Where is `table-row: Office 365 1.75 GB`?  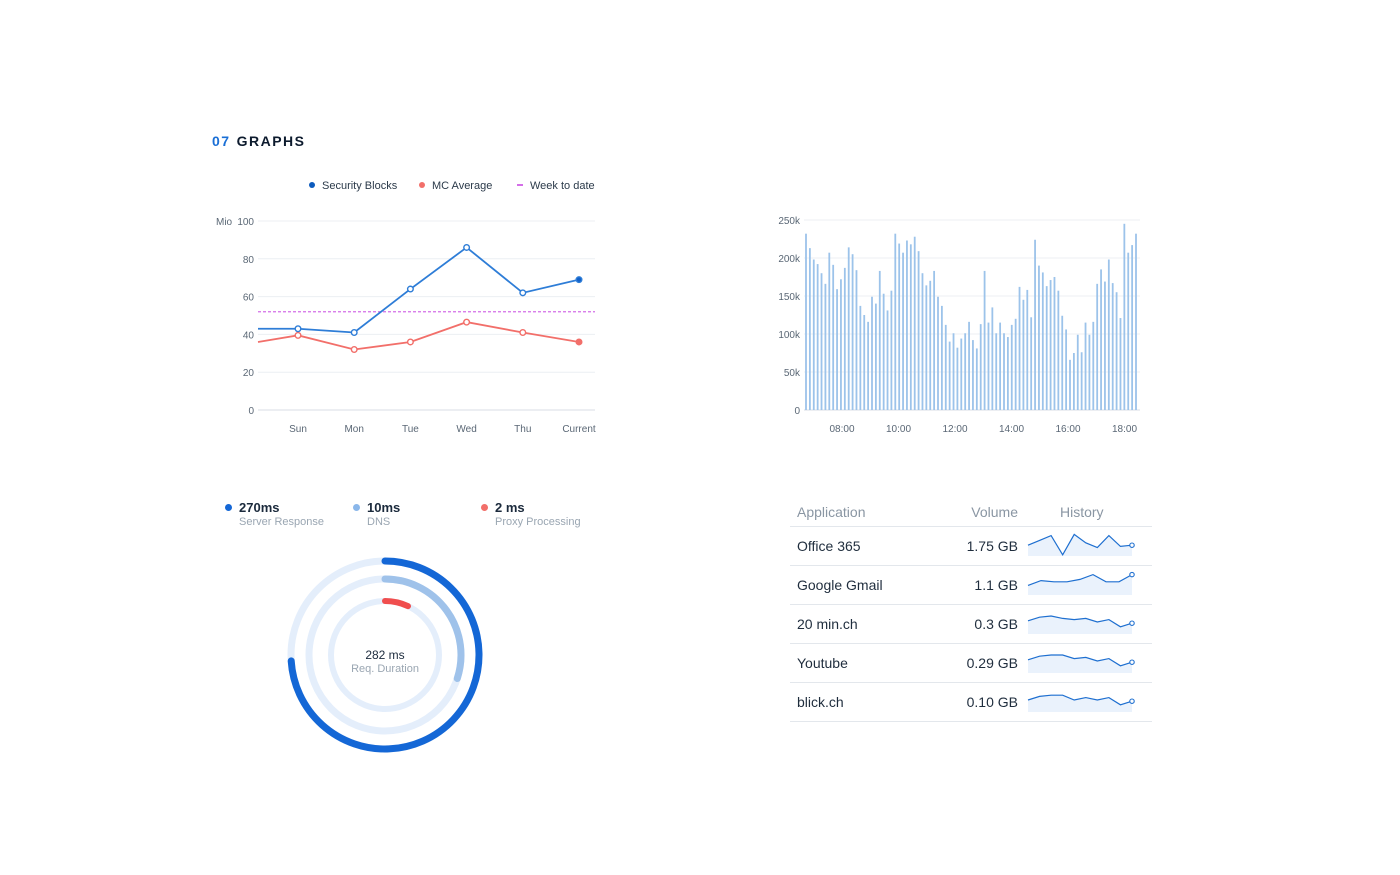
table-row: Office 365 1.75 GB is located at coordinates (971, 546).